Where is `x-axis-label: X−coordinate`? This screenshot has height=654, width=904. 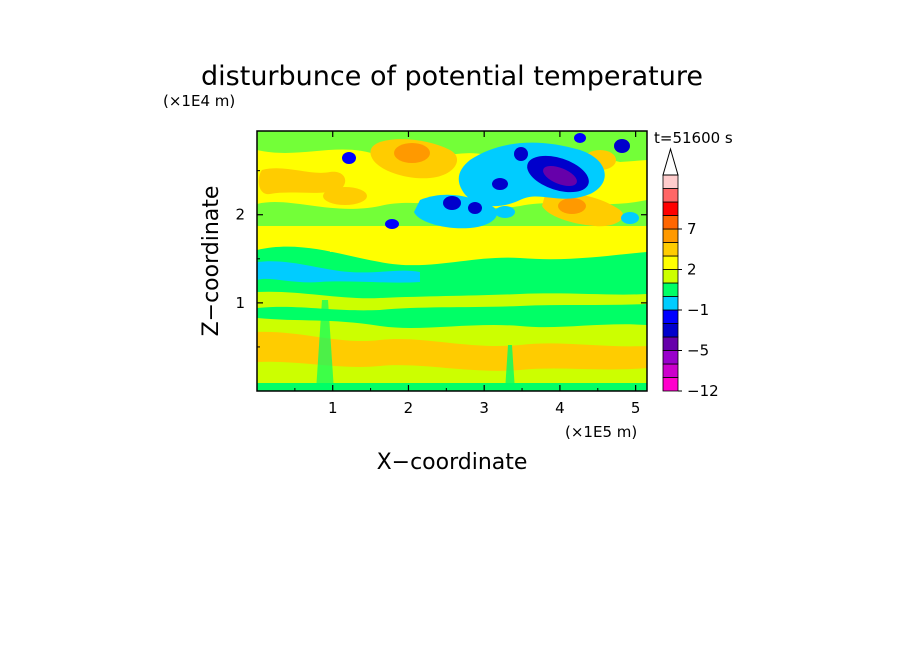 x-axis-label: X−coordinate is located at coordinates (452, 462).